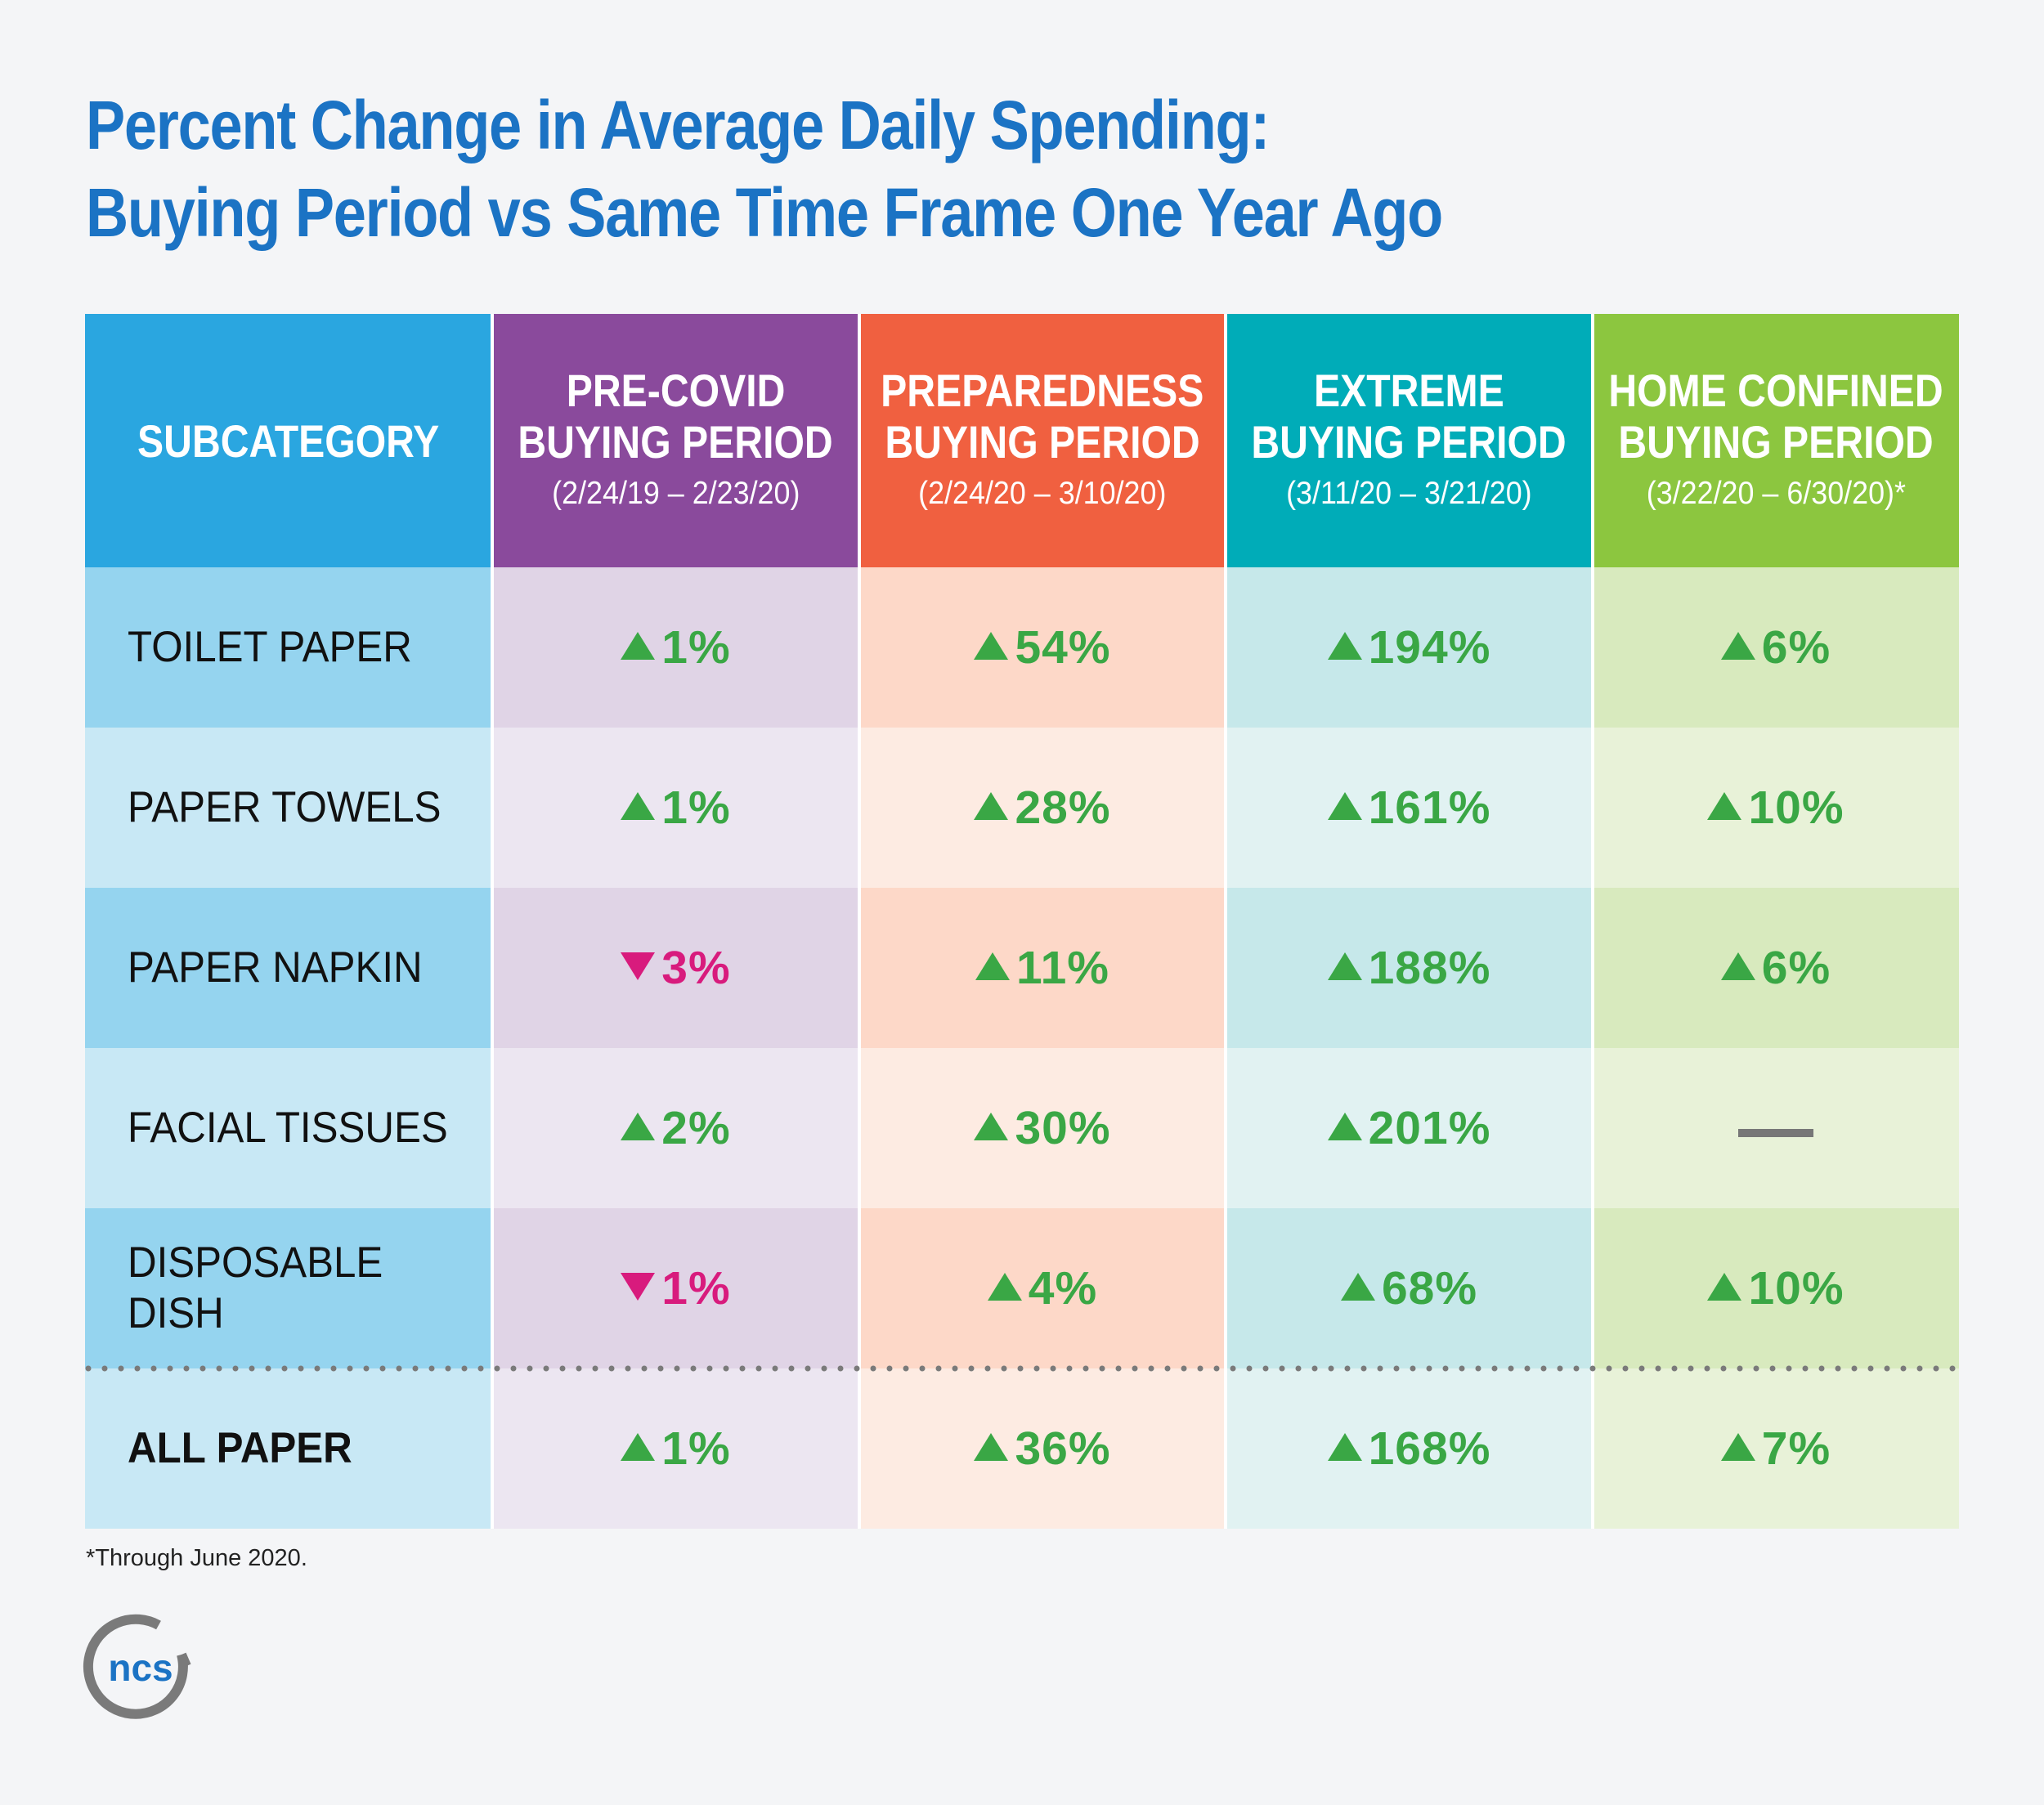 The height and width of the screenshot is (1805, 2044). Describe the element at coordinates (197, 1558) in the screenshot. I see `footnote: *Through June 2020.` at that location.